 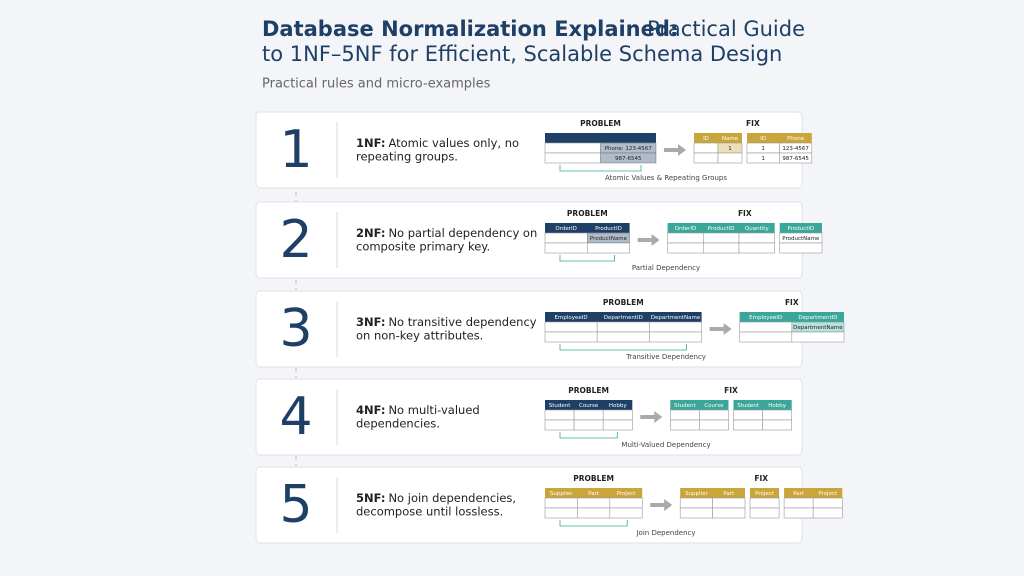 What do you see at coordinates (529, 417) in the screenshot?
I see `card` at bounding box center [529, 417].